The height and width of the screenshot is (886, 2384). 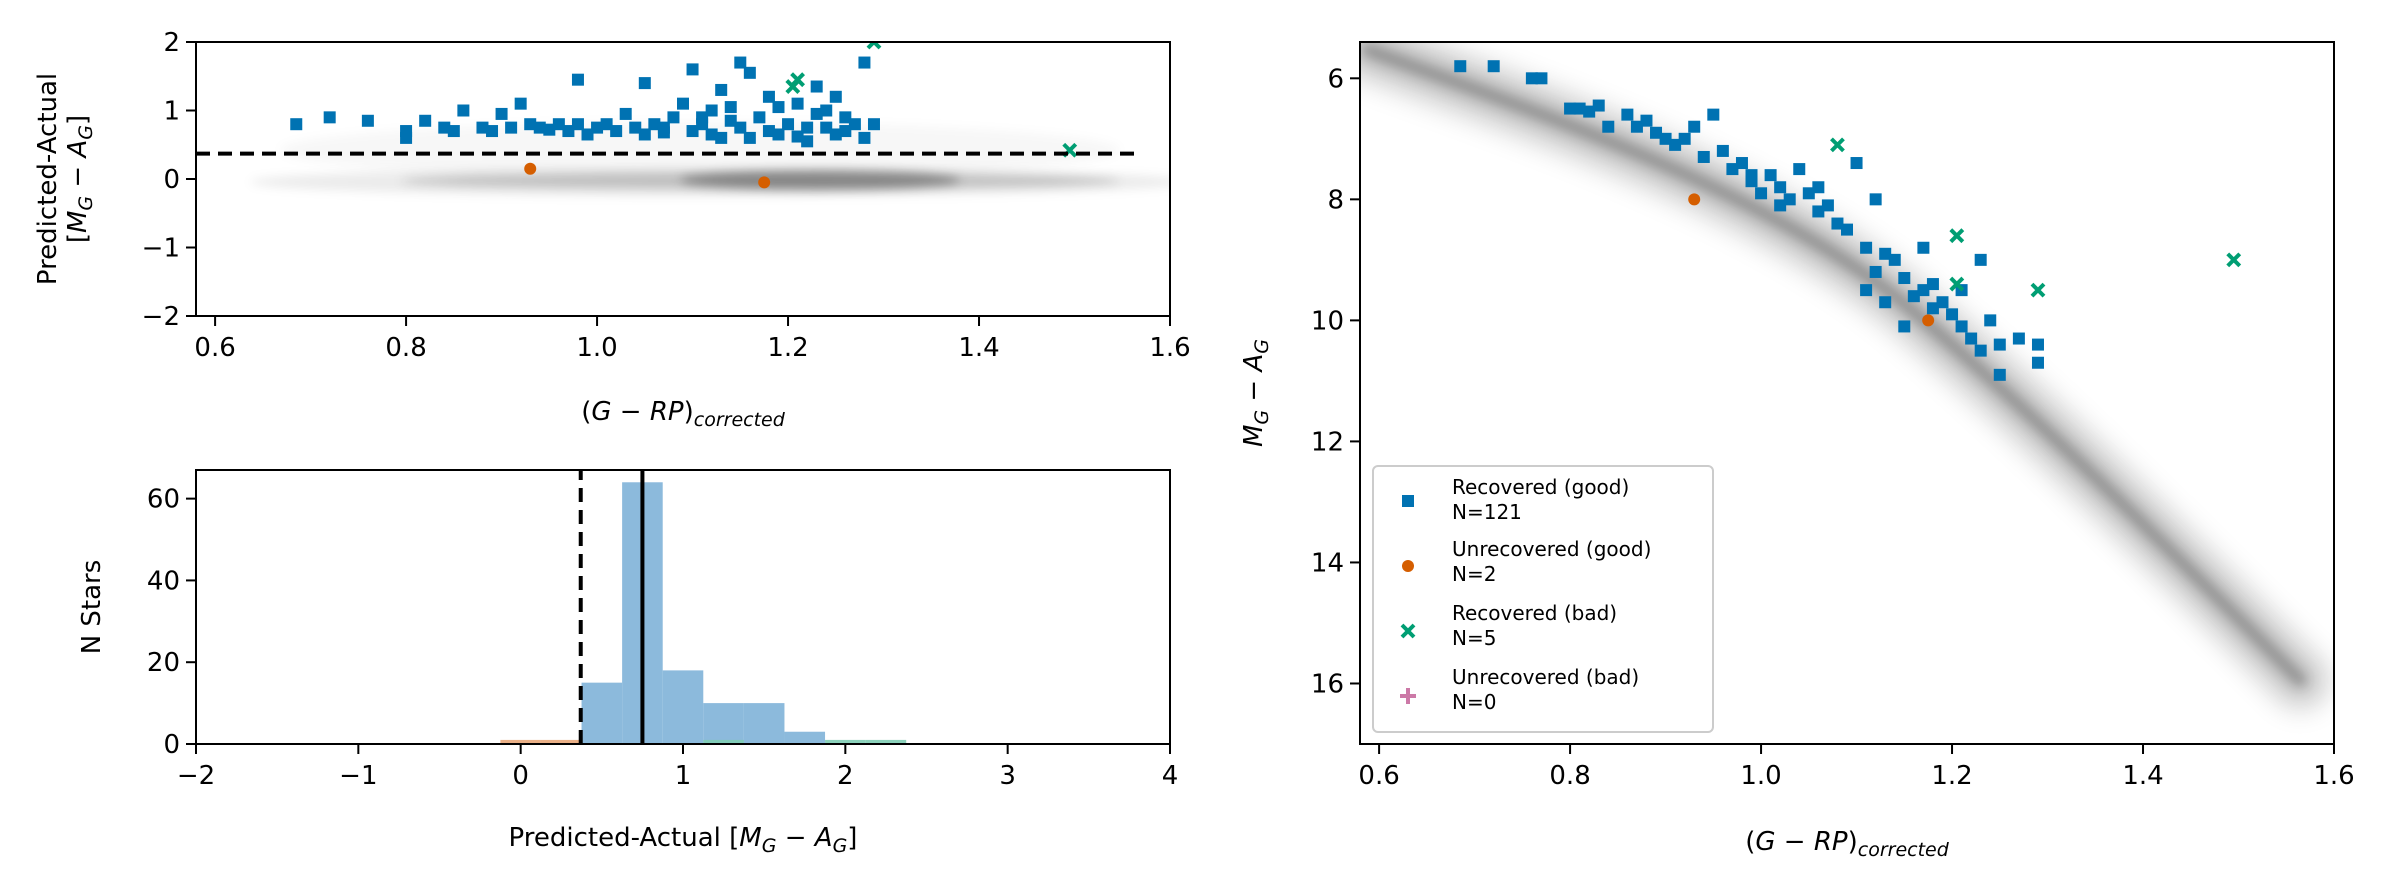 I want to click on y-tick-label: 16, so click(x=1327, y=684).